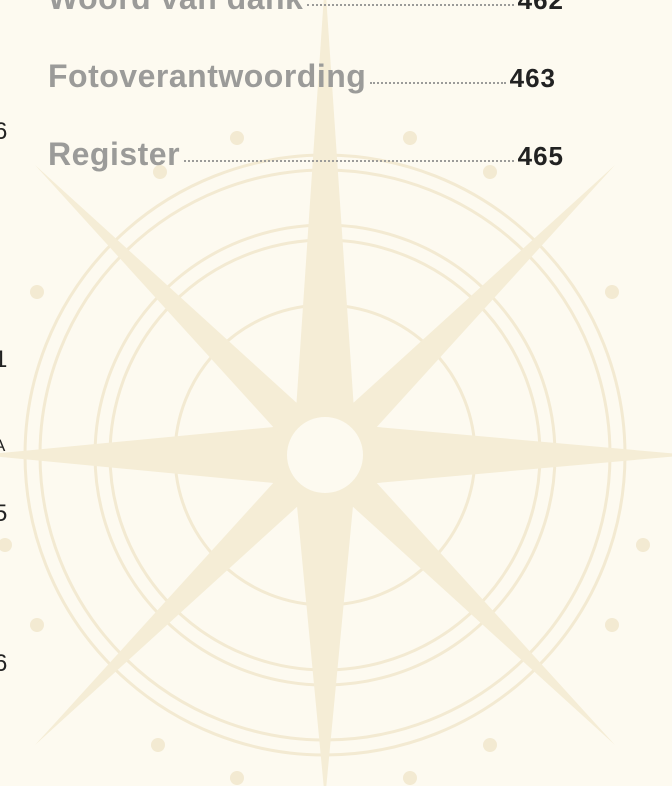 The height and width of the screenshot is (786, 672). Describe the element at coordinates (532, 78) in the screenshot. I see `entry-page: 463` at that location.